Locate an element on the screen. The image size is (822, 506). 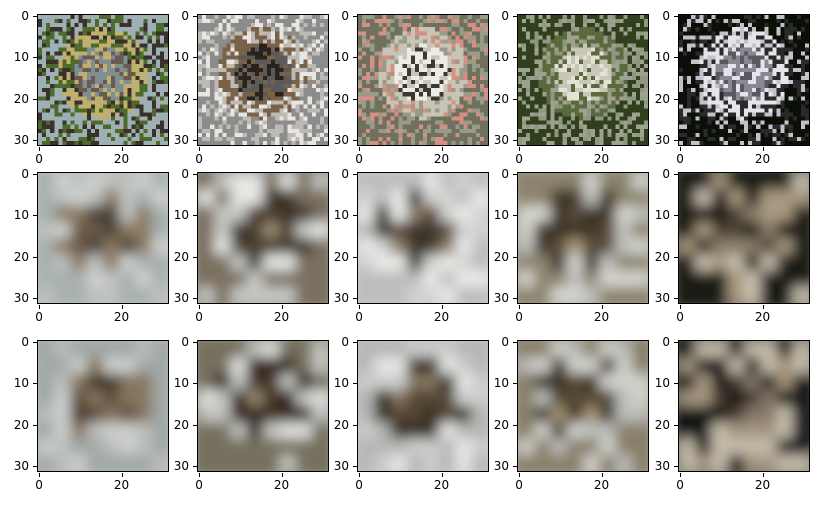
image-panel-blurred-goose-2: 0 10 20 30 0 20 is located at coordinates (91, 413).